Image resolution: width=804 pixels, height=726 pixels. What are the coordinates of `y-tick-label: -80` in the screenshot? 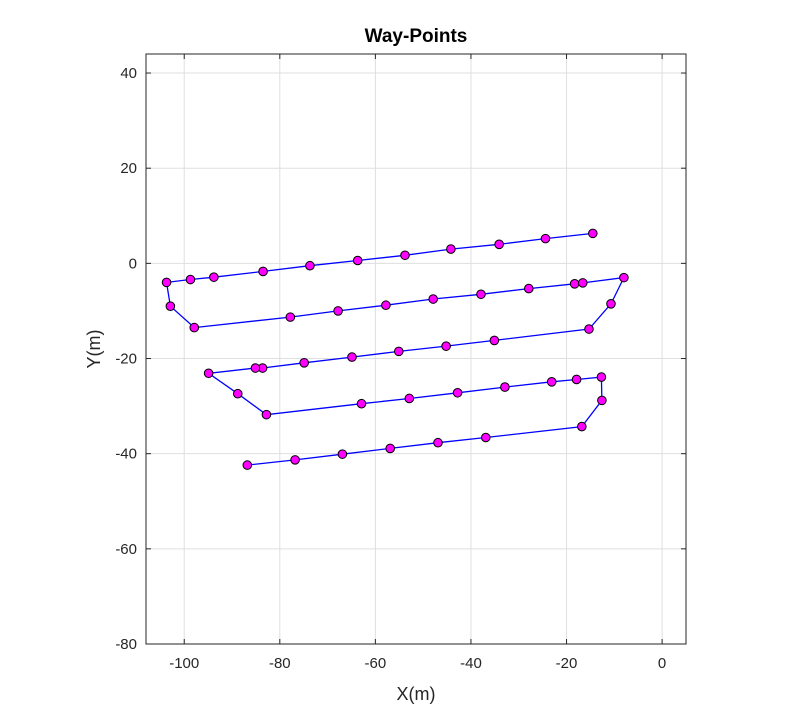 It's located at (126, 644).